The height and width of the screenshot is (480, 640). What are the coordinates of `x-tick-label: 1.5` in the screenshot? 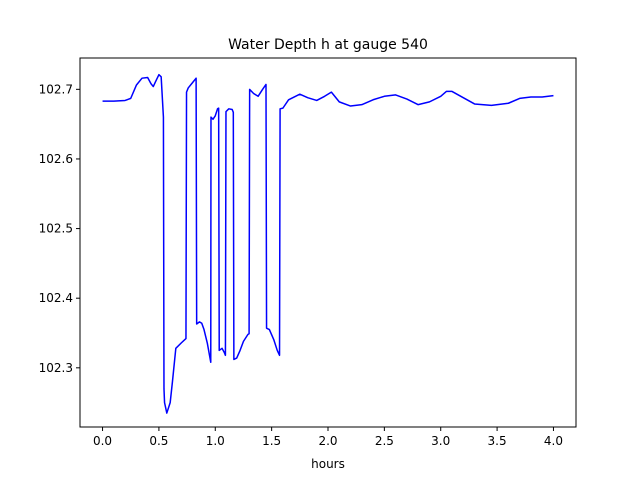 It's located at (271, 441).